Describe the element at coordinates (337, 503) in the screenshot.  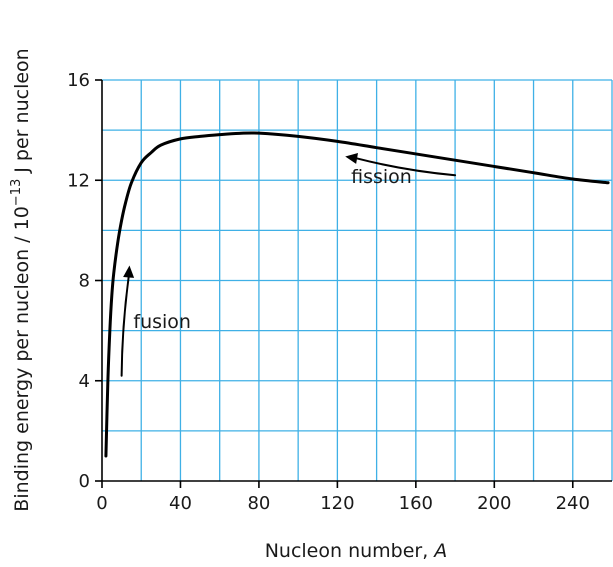
I see `x-tick-label: 120` at that location.